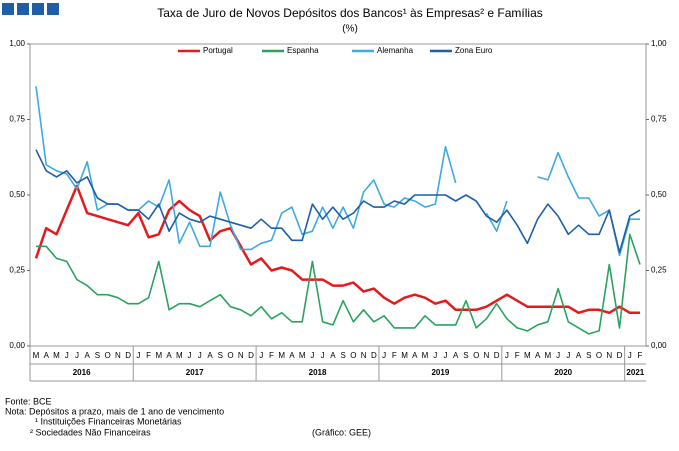 The width and height of the screenshot is (679, 451). Describe the element at coordinates (395, 50) in the screenshot. I see `legend-label: Alemanha` at that location.